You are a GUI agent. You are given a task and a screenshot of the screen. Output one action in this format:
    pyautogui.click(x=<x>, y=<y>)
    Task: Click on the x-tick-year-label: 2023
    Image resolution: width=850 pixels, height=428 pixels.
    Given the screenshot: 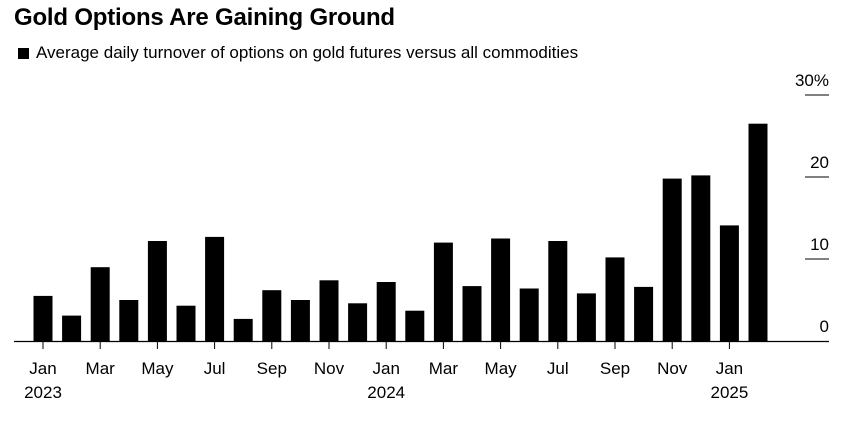 What is the action you would take?
    pyautogui.click(x=43, y=392)
    